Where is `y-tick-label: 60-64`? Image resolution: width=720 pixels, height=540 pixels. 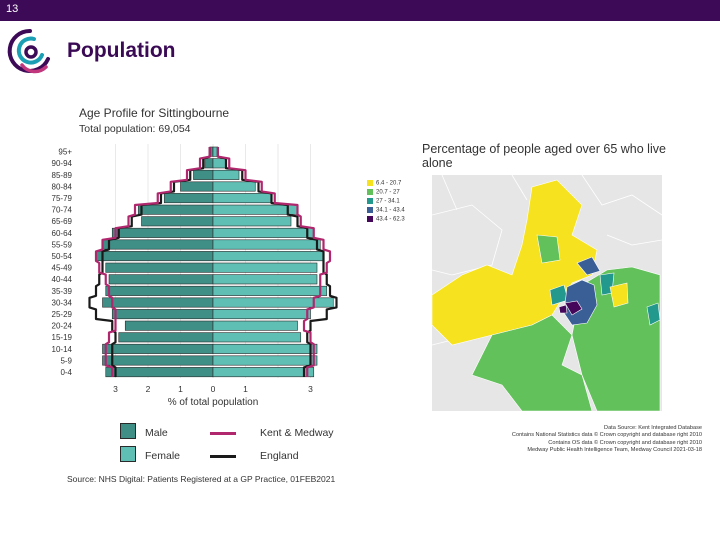 y-tick-label: 60-64 is located at coordinates (62, 233).